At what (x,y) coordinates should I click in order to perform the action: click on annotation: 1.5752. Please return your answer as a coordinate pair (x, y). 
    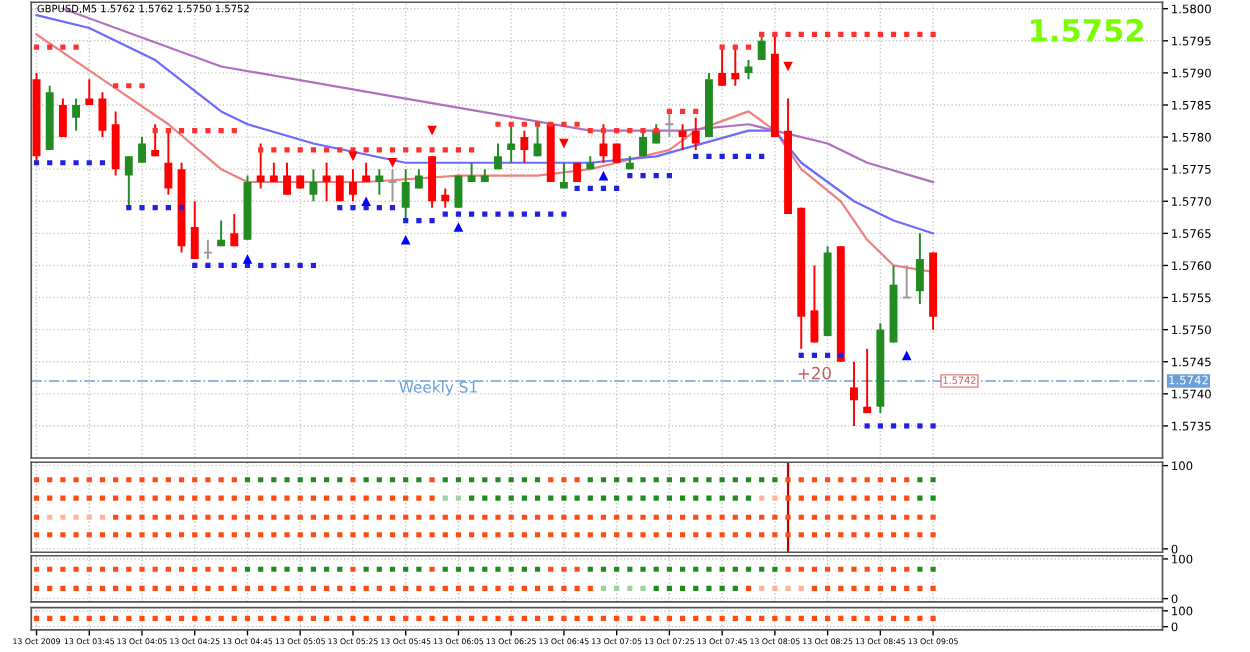
    Looking at the image, I should click on (1087, 30).